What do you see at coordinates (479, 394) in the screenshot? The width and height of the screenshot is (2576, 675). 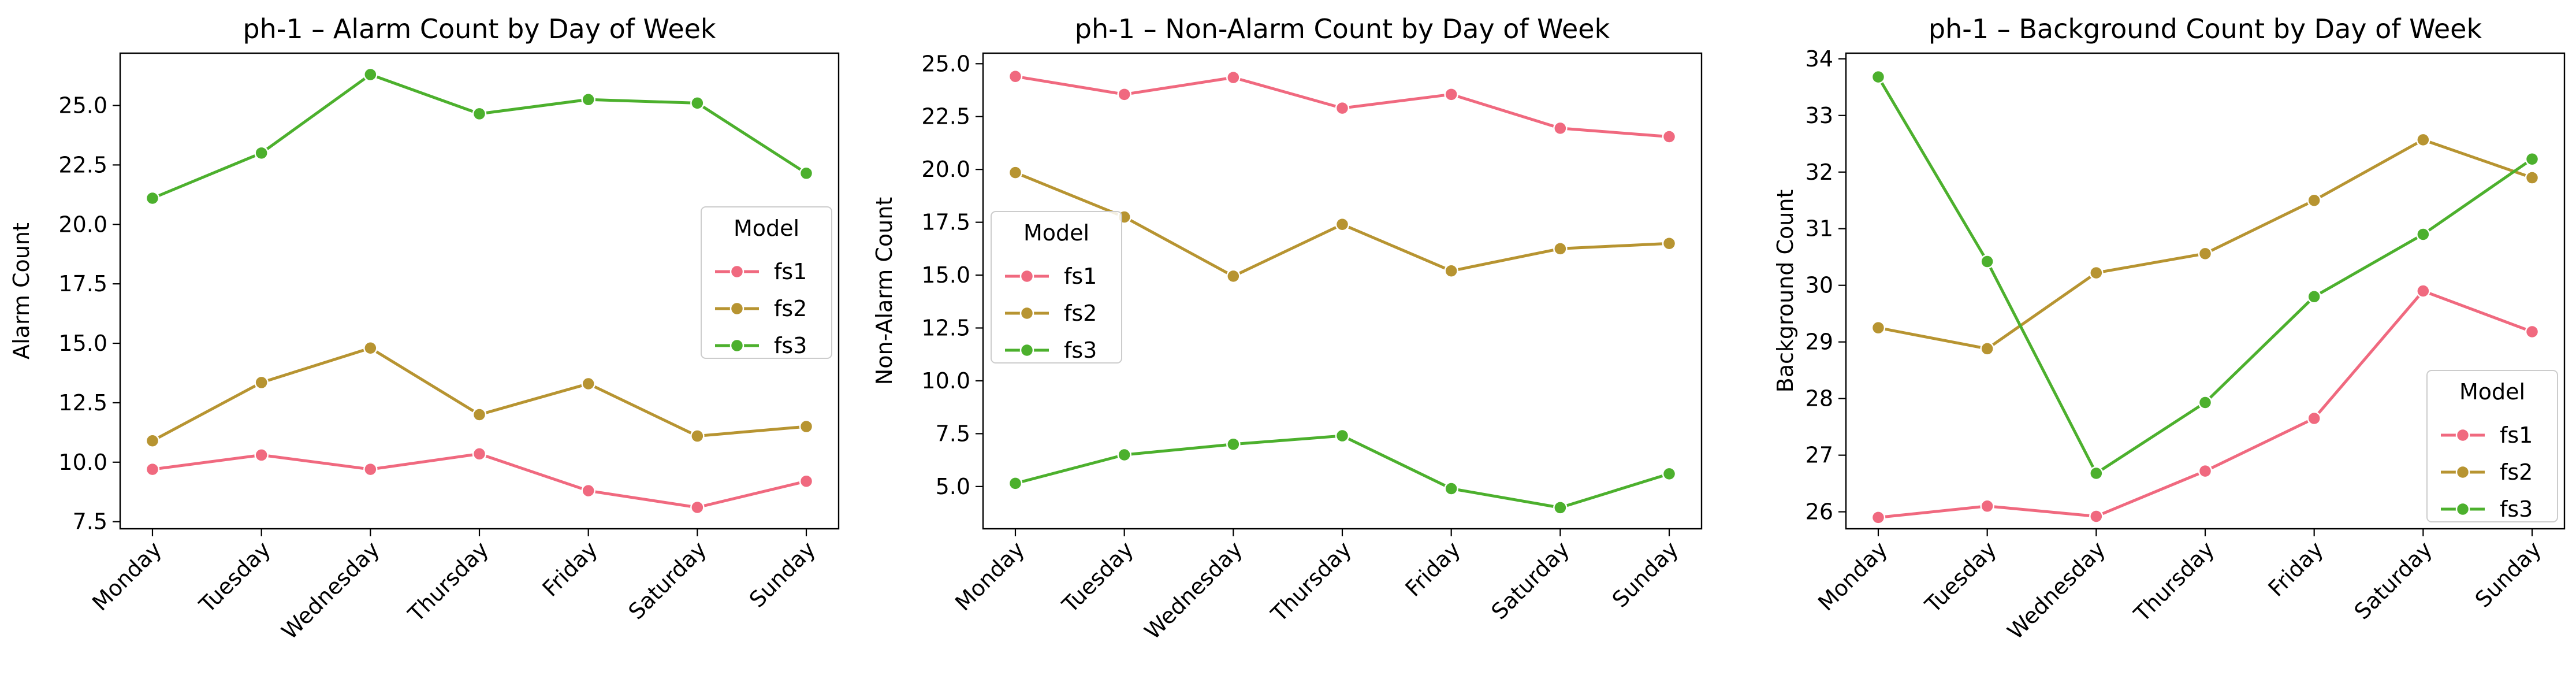 I see `series-line-fs2` at bounding box center [479, 394].